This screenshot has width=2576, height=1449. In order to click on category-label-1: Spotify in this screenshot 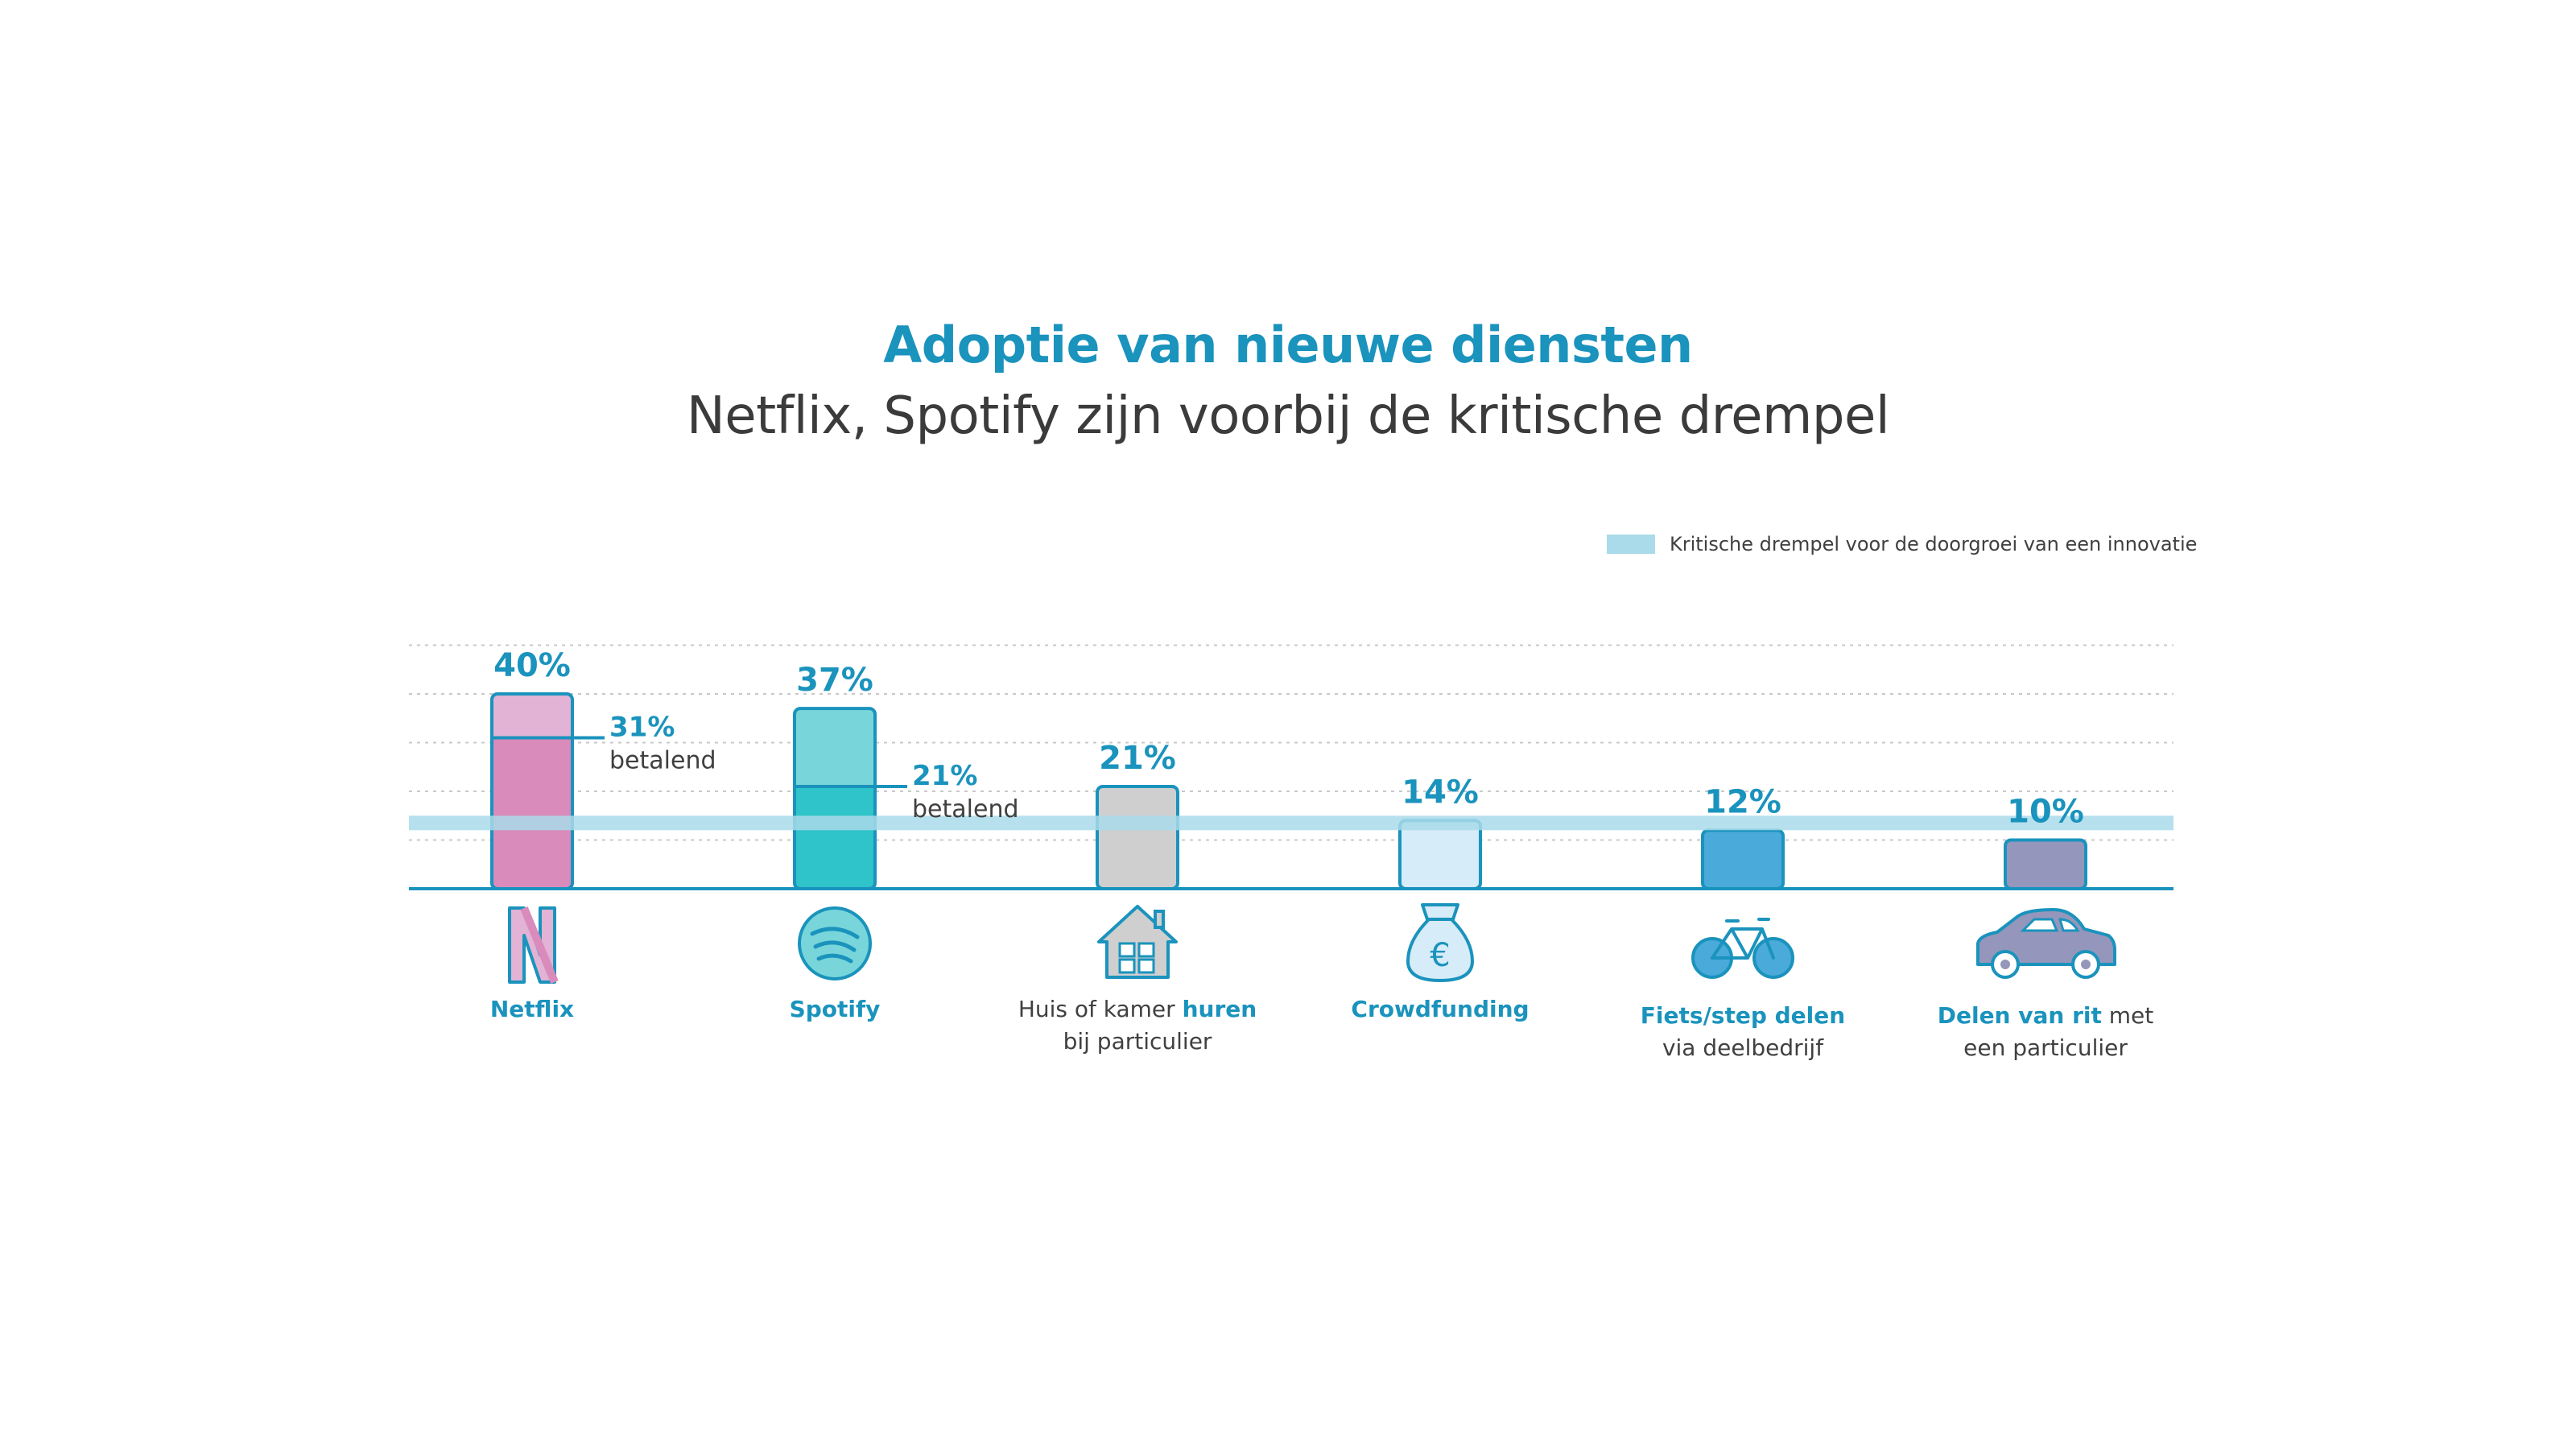, I will do `click(835, 1009)`.